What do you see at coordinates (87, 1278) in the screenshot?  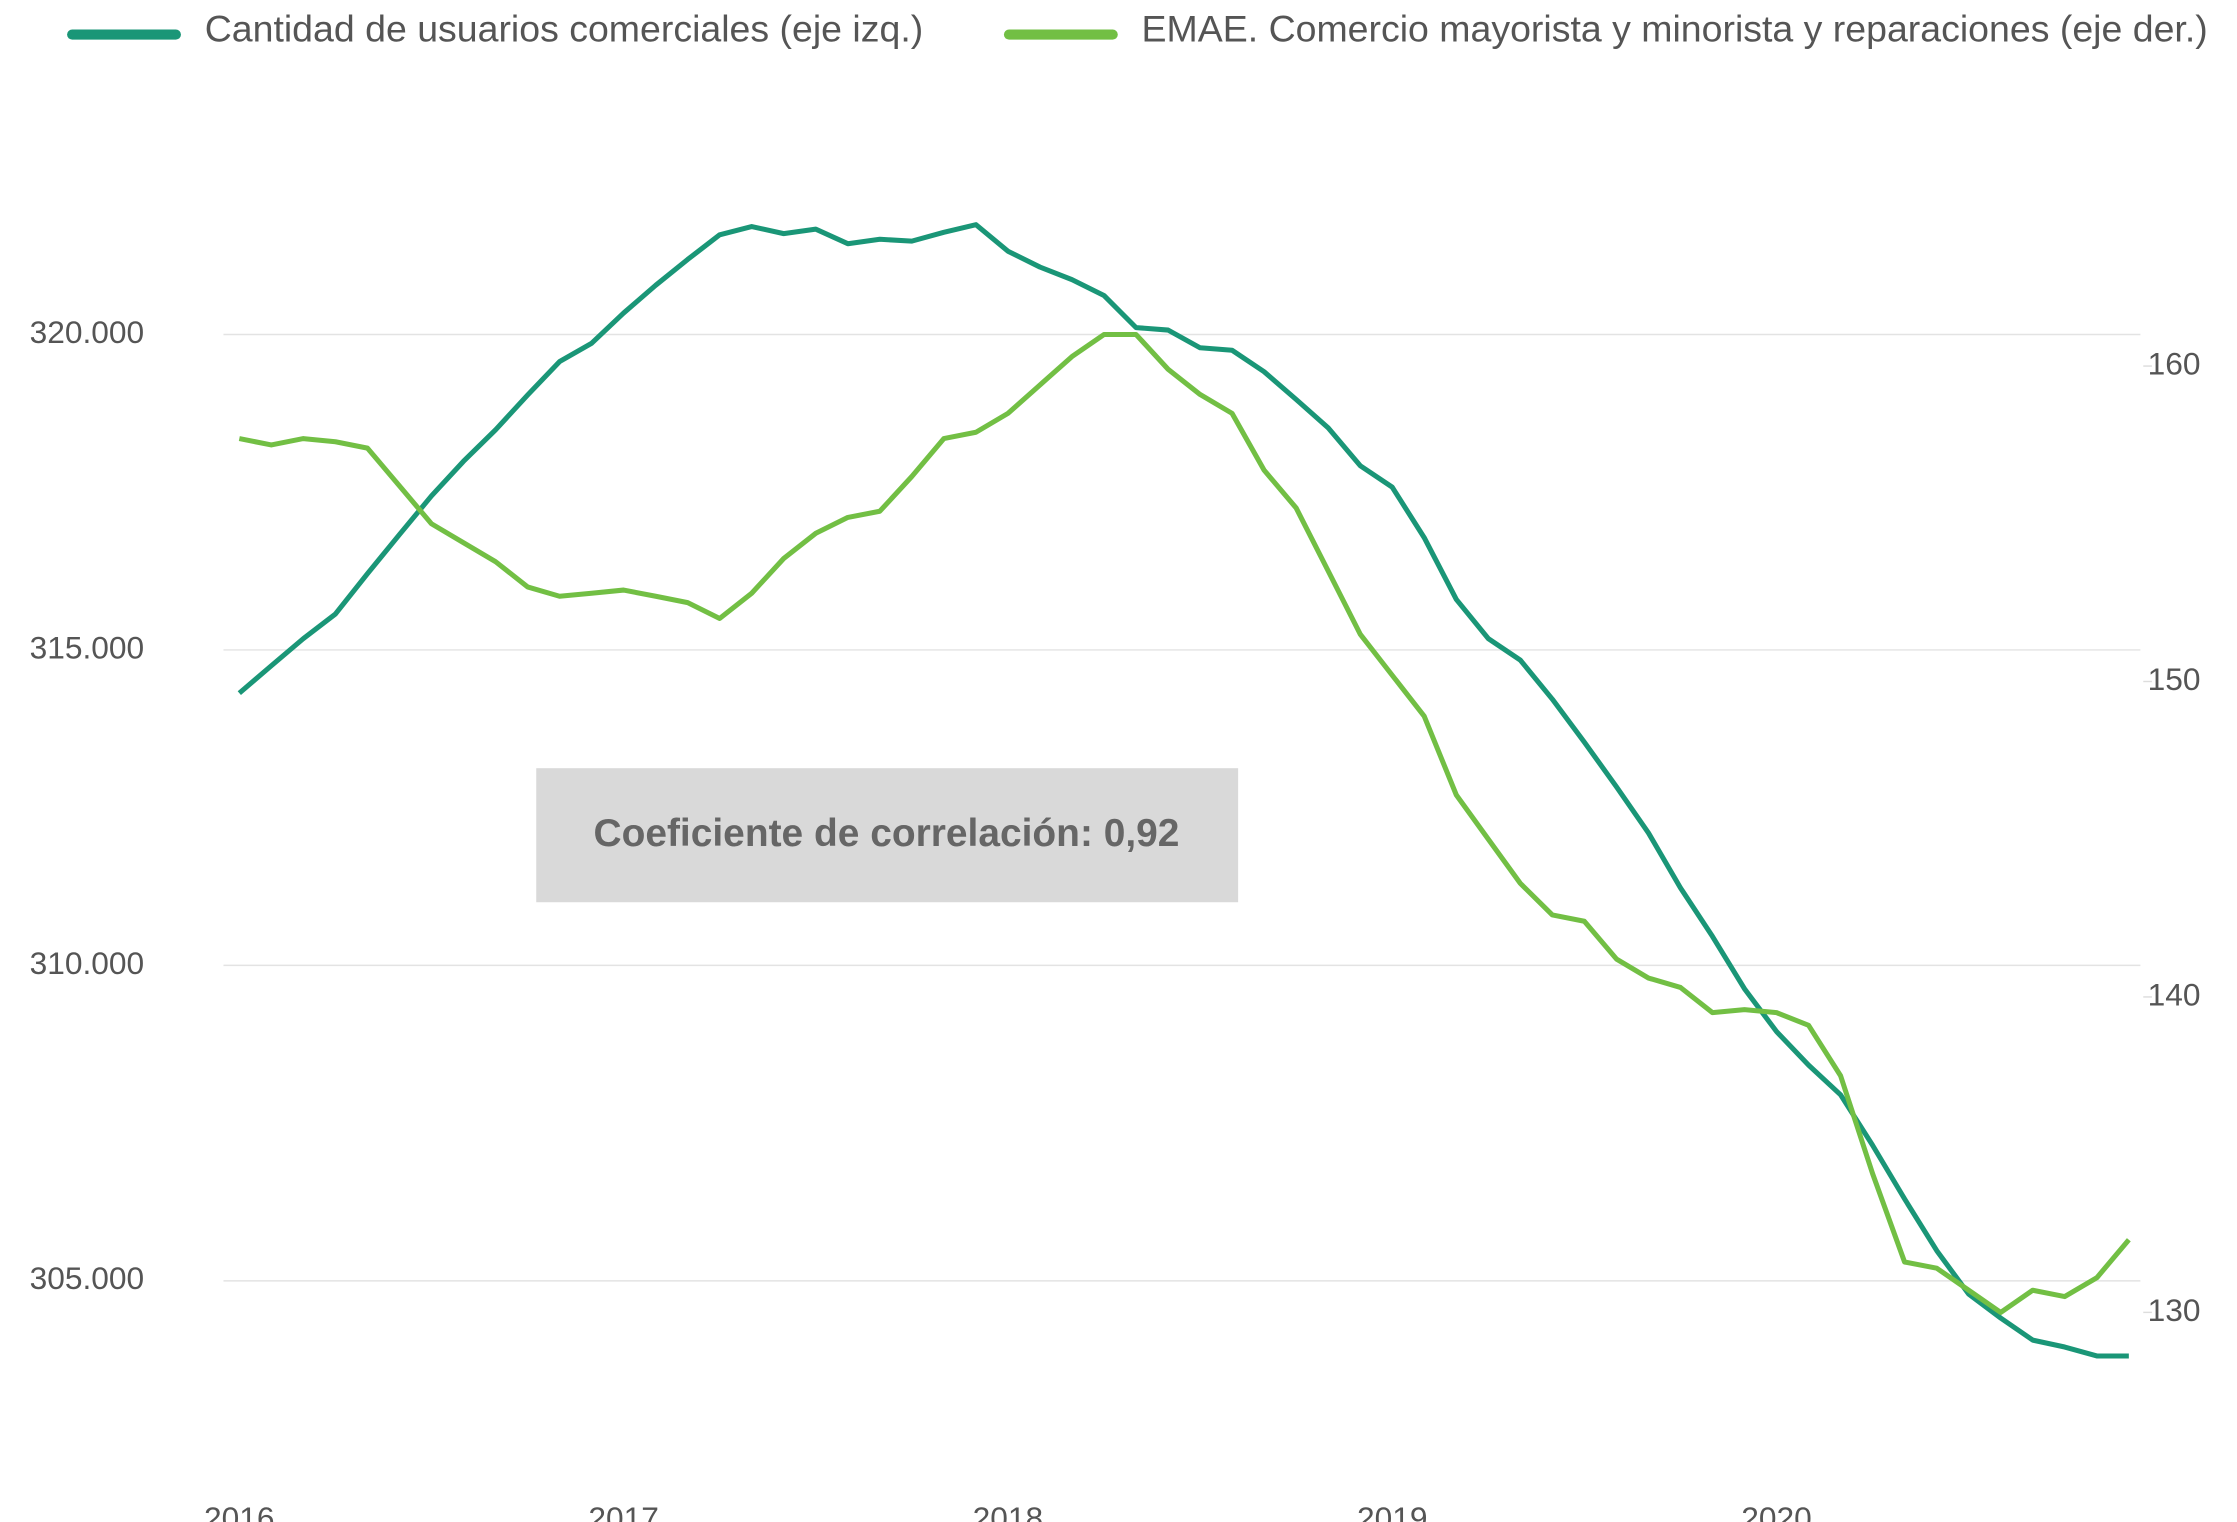 I see `y-tick-label: 305.000` at bounding box center [87, 1278].